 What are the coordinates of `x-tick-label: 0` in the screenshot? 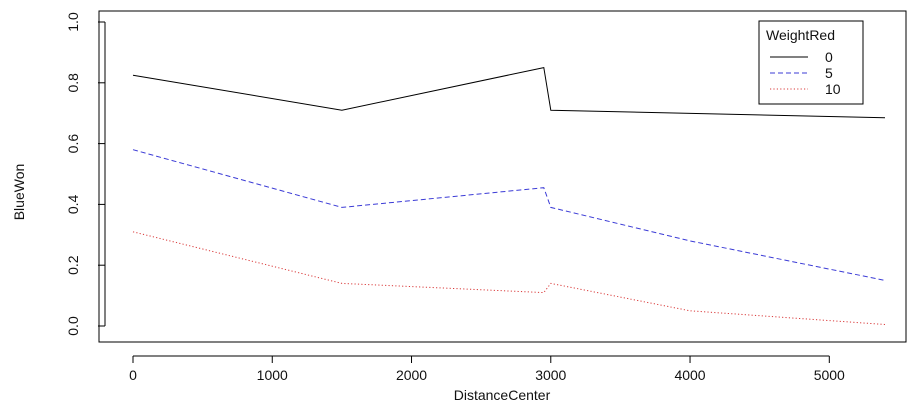 It's located at (133, 375).